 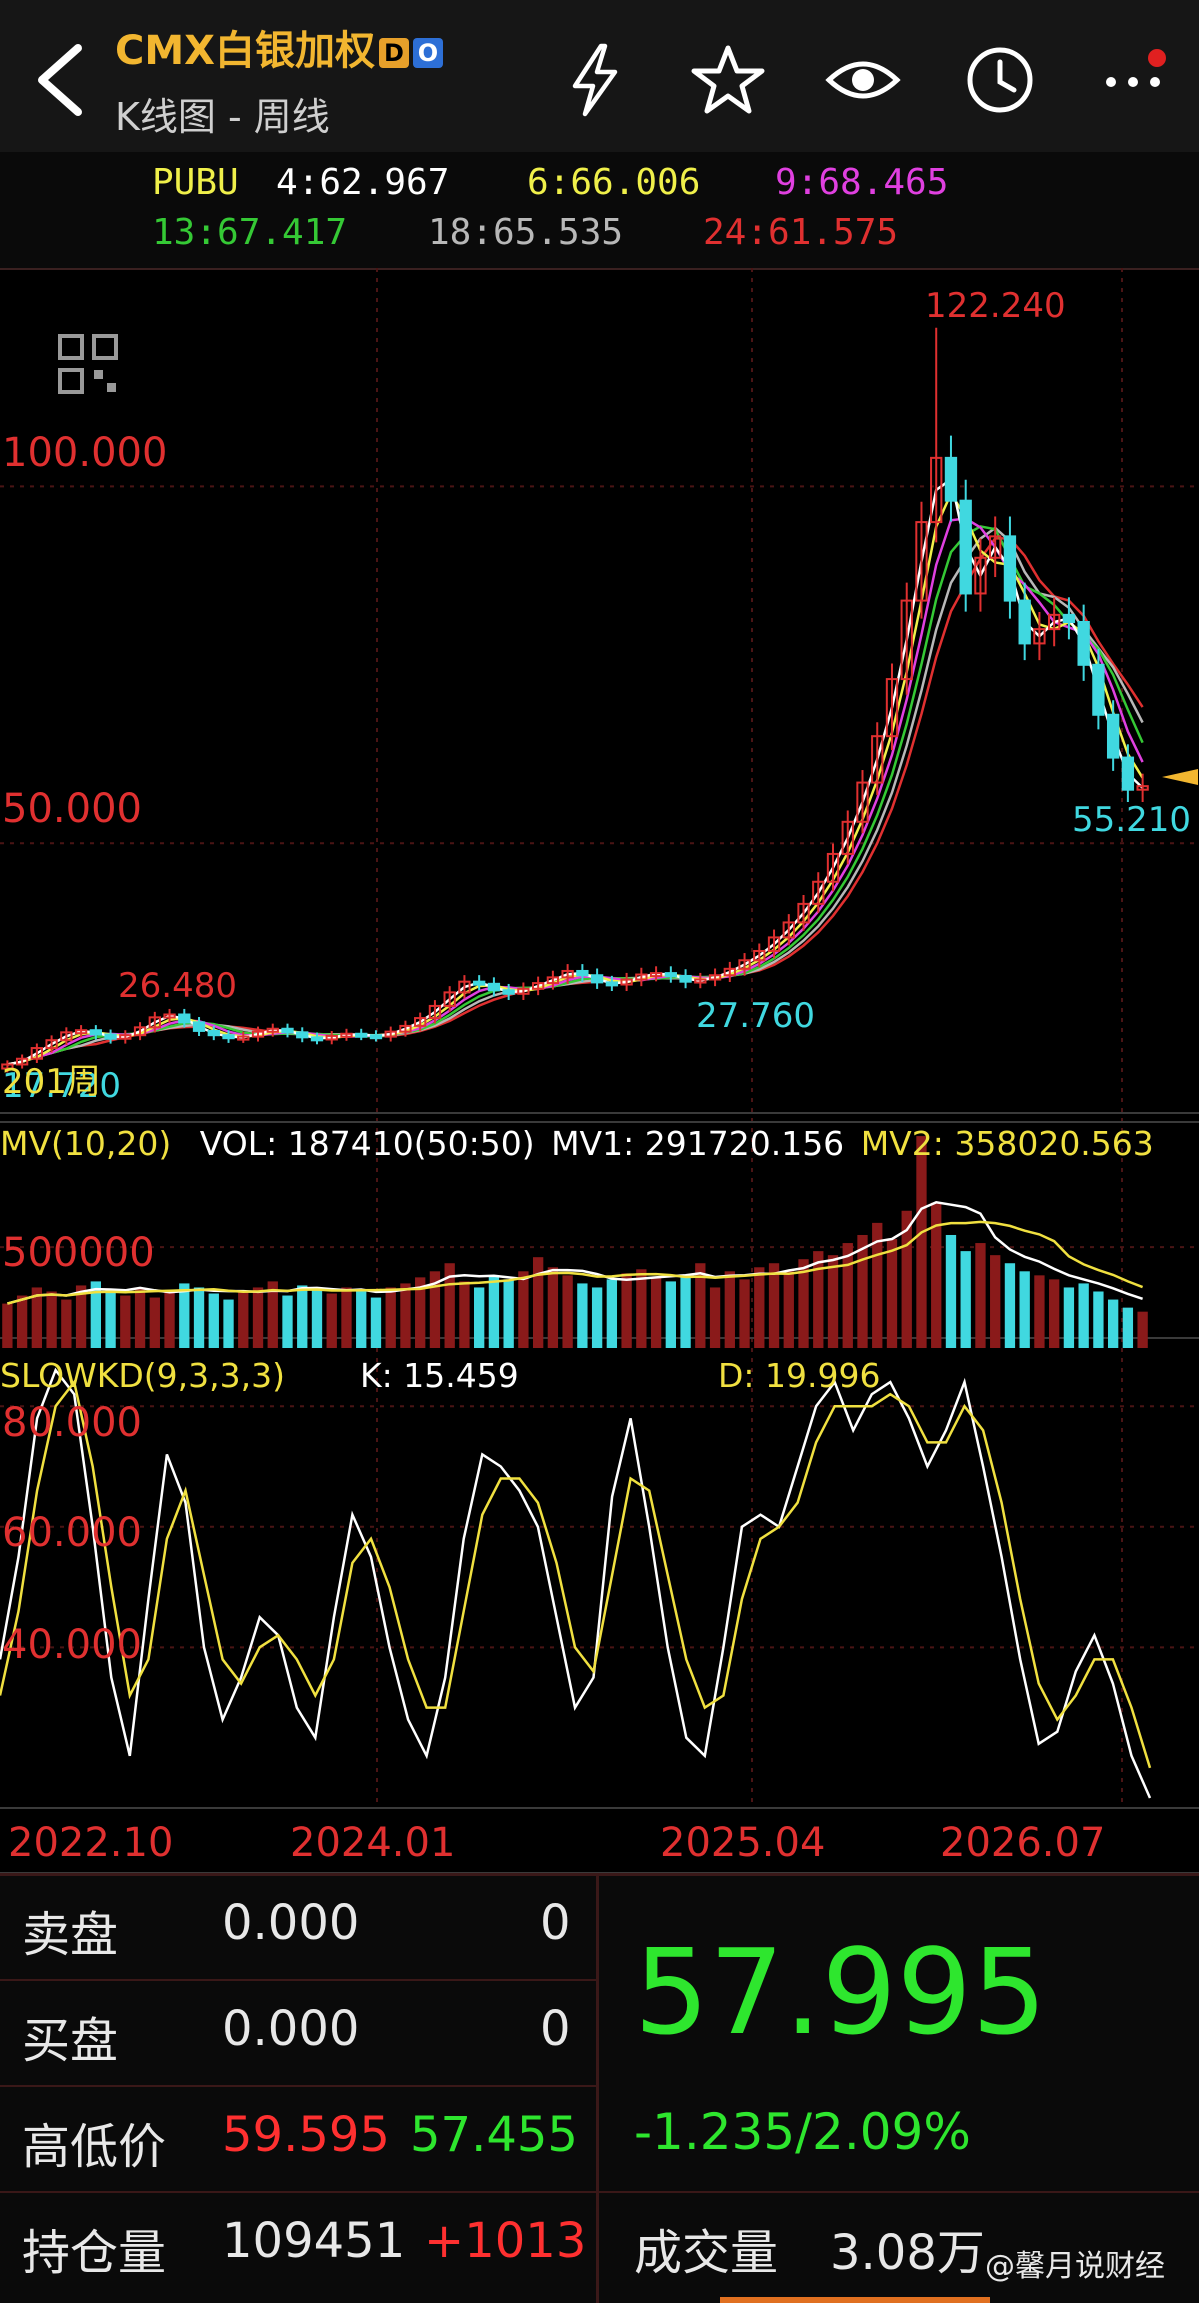 What do you see at coordinates (70, 2041) in the screenshot?
I see `buy-label: 买盘` at bounding box center [70, 2041].